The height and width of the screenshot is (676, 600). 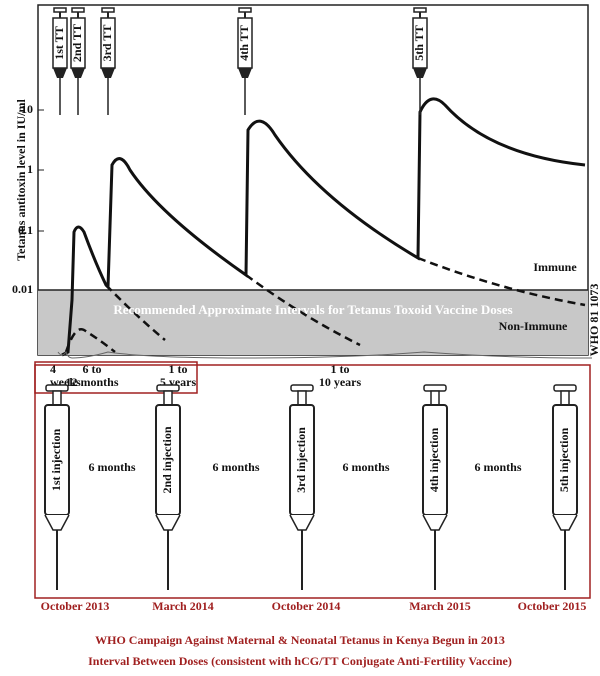 What do you see at coordinates (439, 606) in the screenshot?
I see `date-label: March 2015` at bounding box center [439, 606].